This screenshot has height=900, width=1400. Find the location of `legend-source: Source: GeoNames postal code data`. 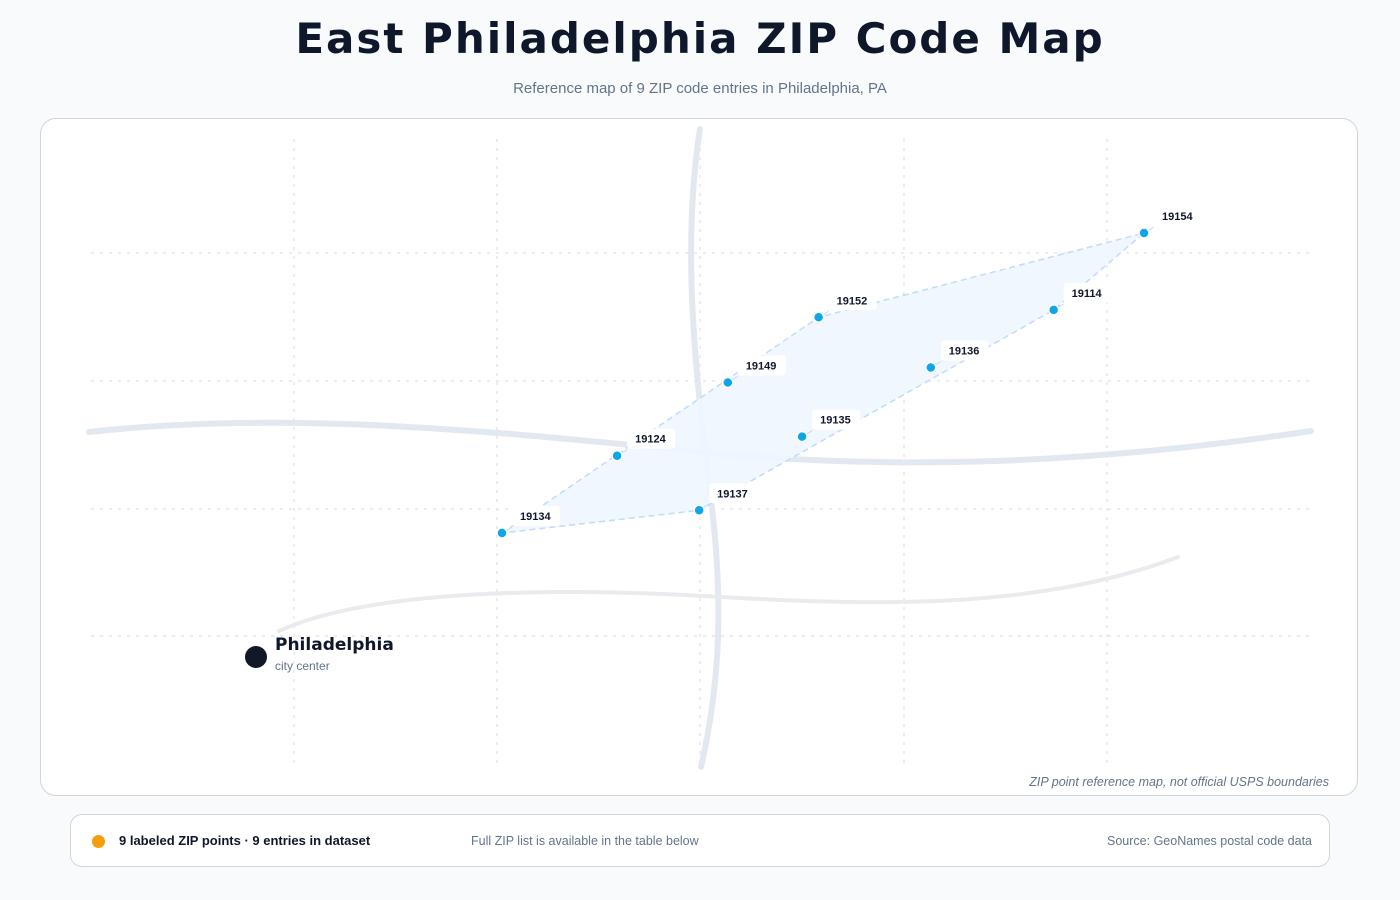

legend-source: Source: GeoNames postal code data is located at coordinates (1209, 841).